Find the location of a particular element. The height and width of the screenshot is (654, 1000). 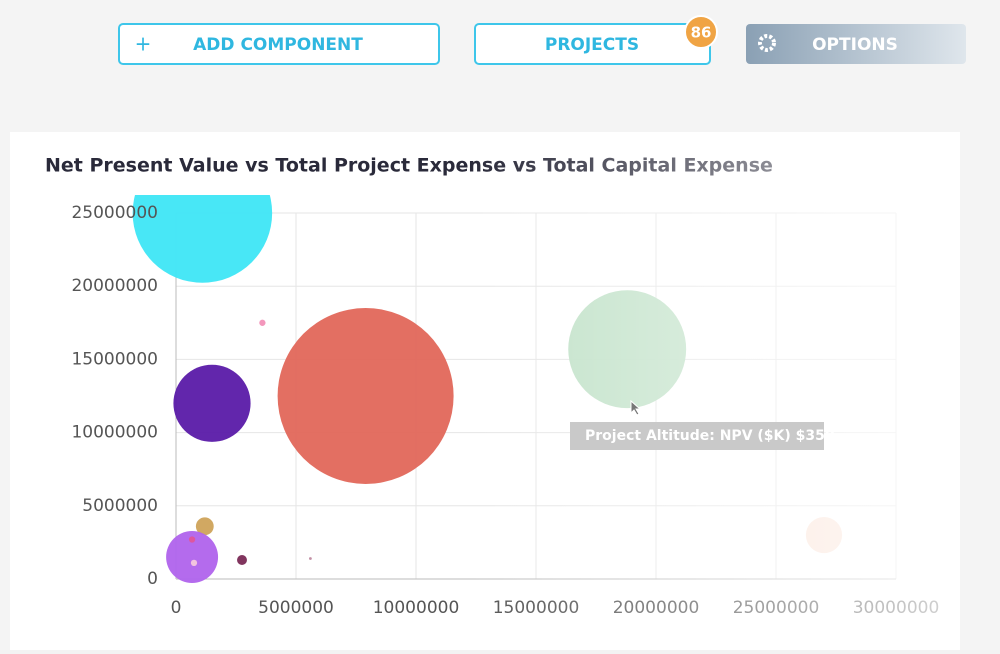

plus-icon: + is located at coordinates (143, 44).